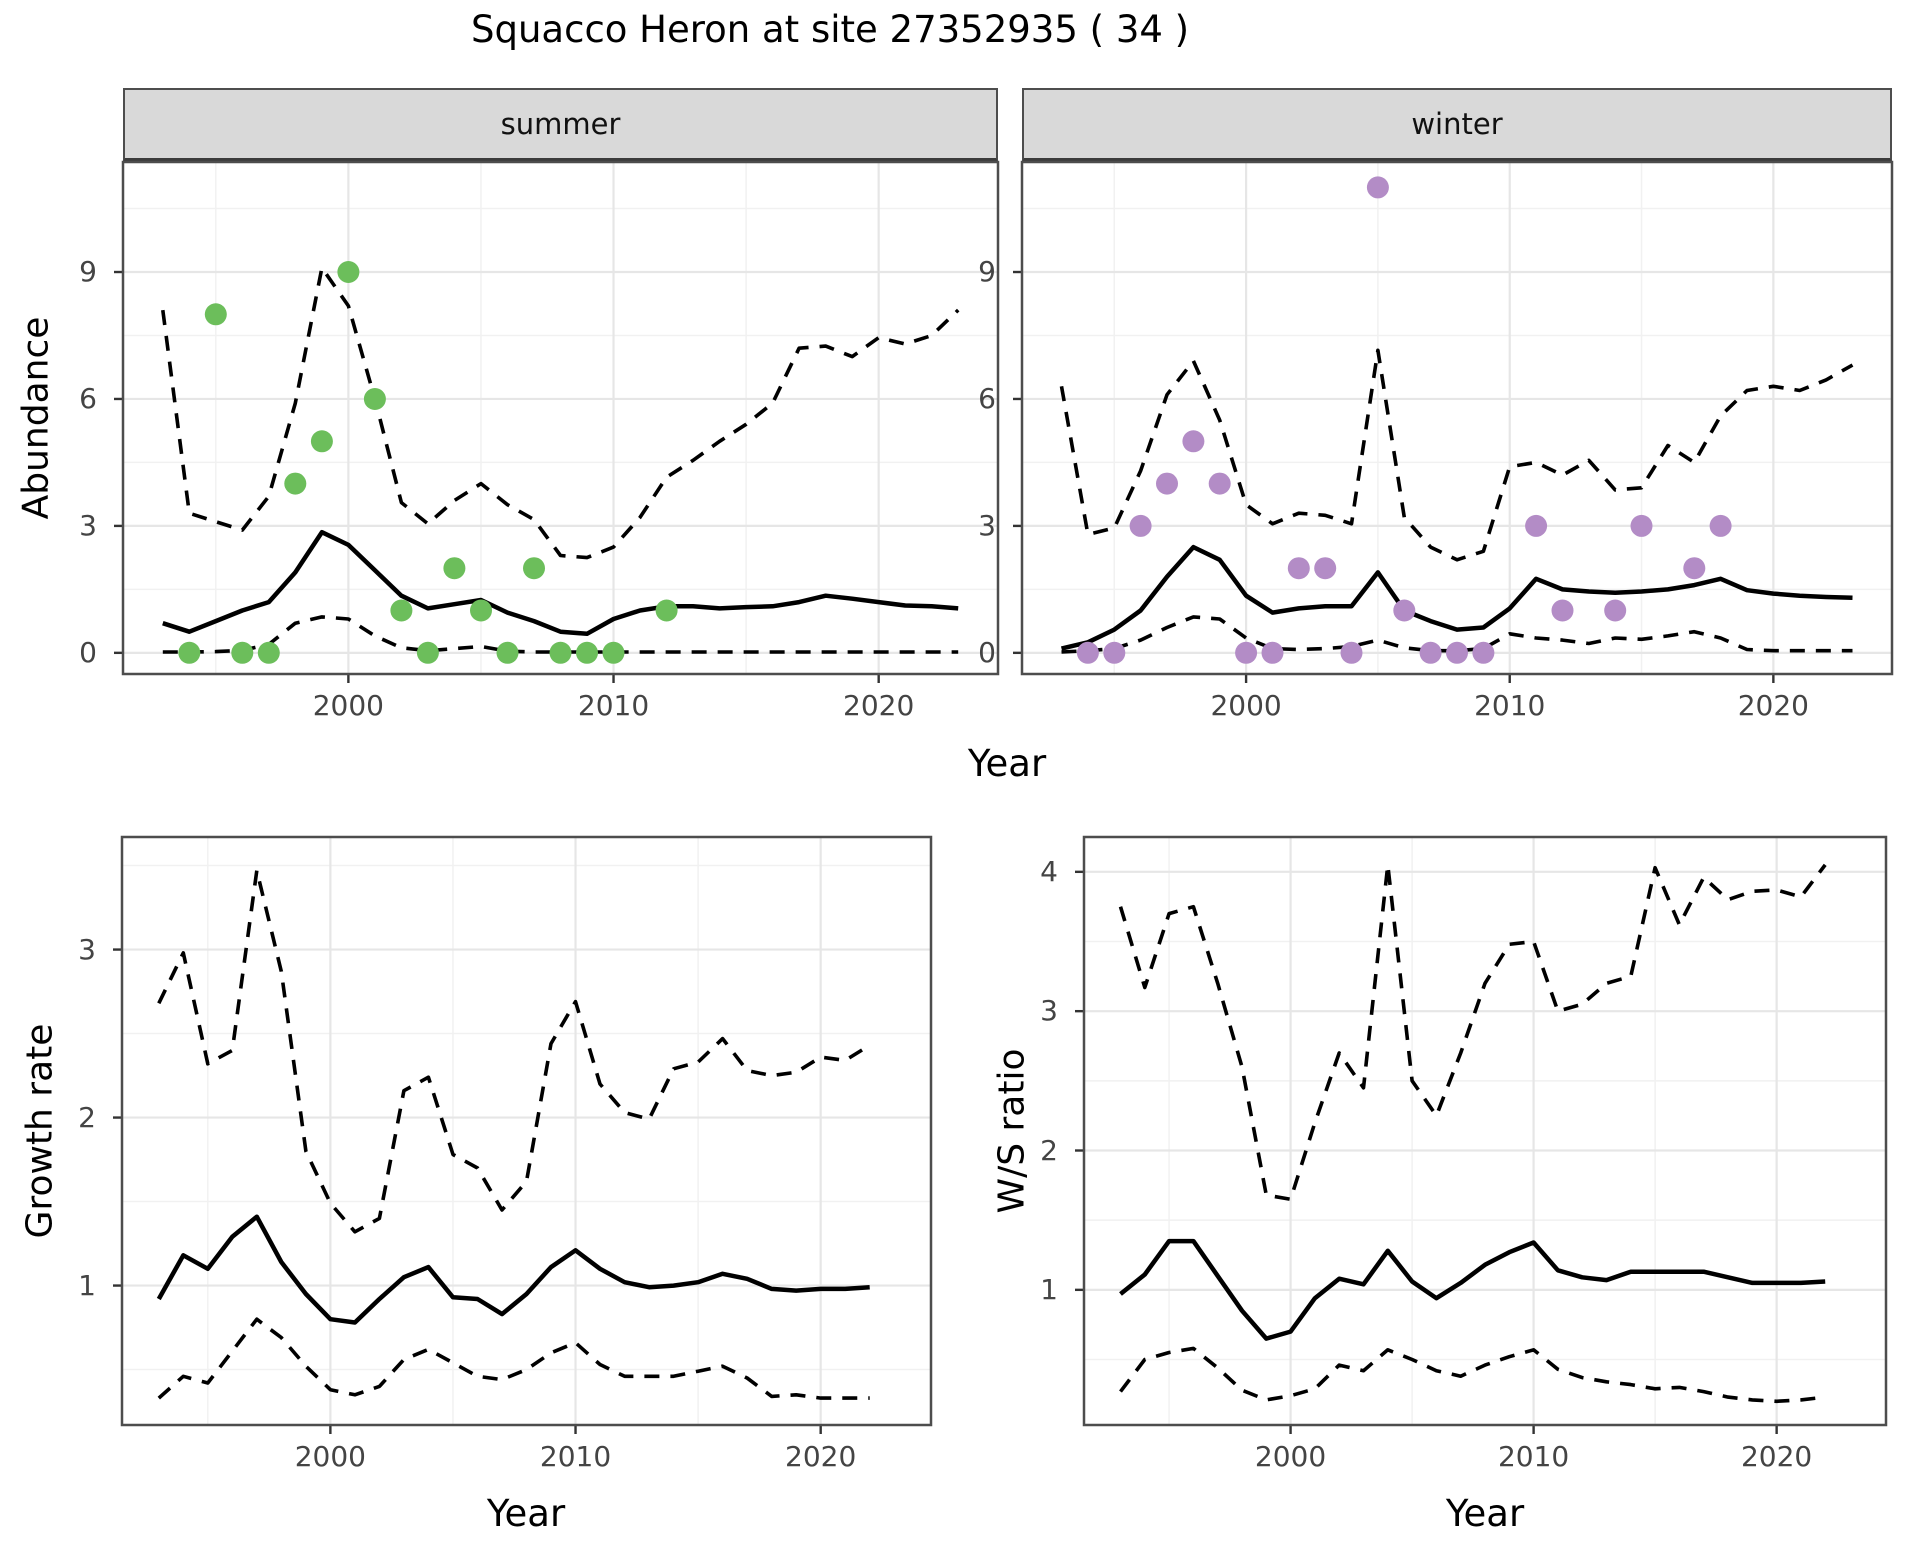  Describe the element at coordinates (1007, 763) in the screenshot. I see `x-axis-label-year-top: Year` at that location.